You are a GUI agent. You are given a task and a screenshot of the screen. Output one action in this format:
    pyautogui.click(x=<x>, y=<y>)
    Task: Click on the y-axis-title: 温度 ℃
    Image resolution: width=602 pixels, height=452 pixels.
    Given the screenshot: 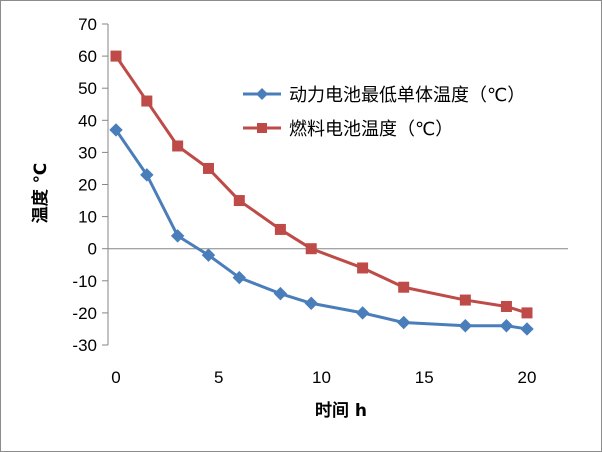 What is the action you would take?
    pyautogui.click(x=40, y=193)
    